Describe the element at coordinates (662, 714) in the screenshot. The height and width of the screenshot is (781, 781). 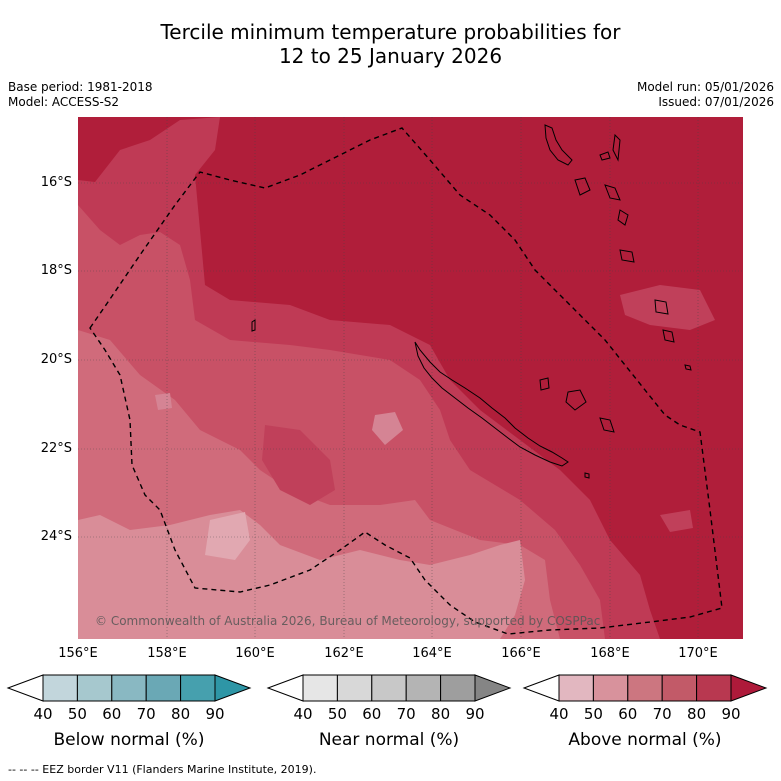
I see `above-normal-tick-label: 70` at that location.